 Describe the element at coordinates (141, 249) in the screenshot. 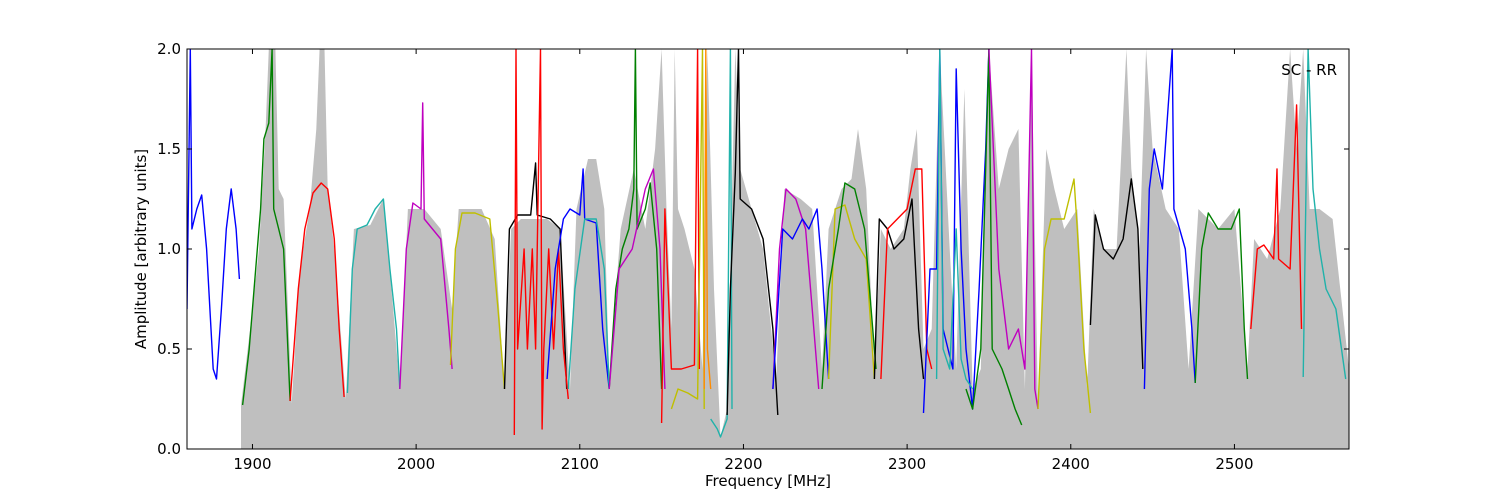

I see `y-axis-label: Amplitude [arbitrary units]` at that location.